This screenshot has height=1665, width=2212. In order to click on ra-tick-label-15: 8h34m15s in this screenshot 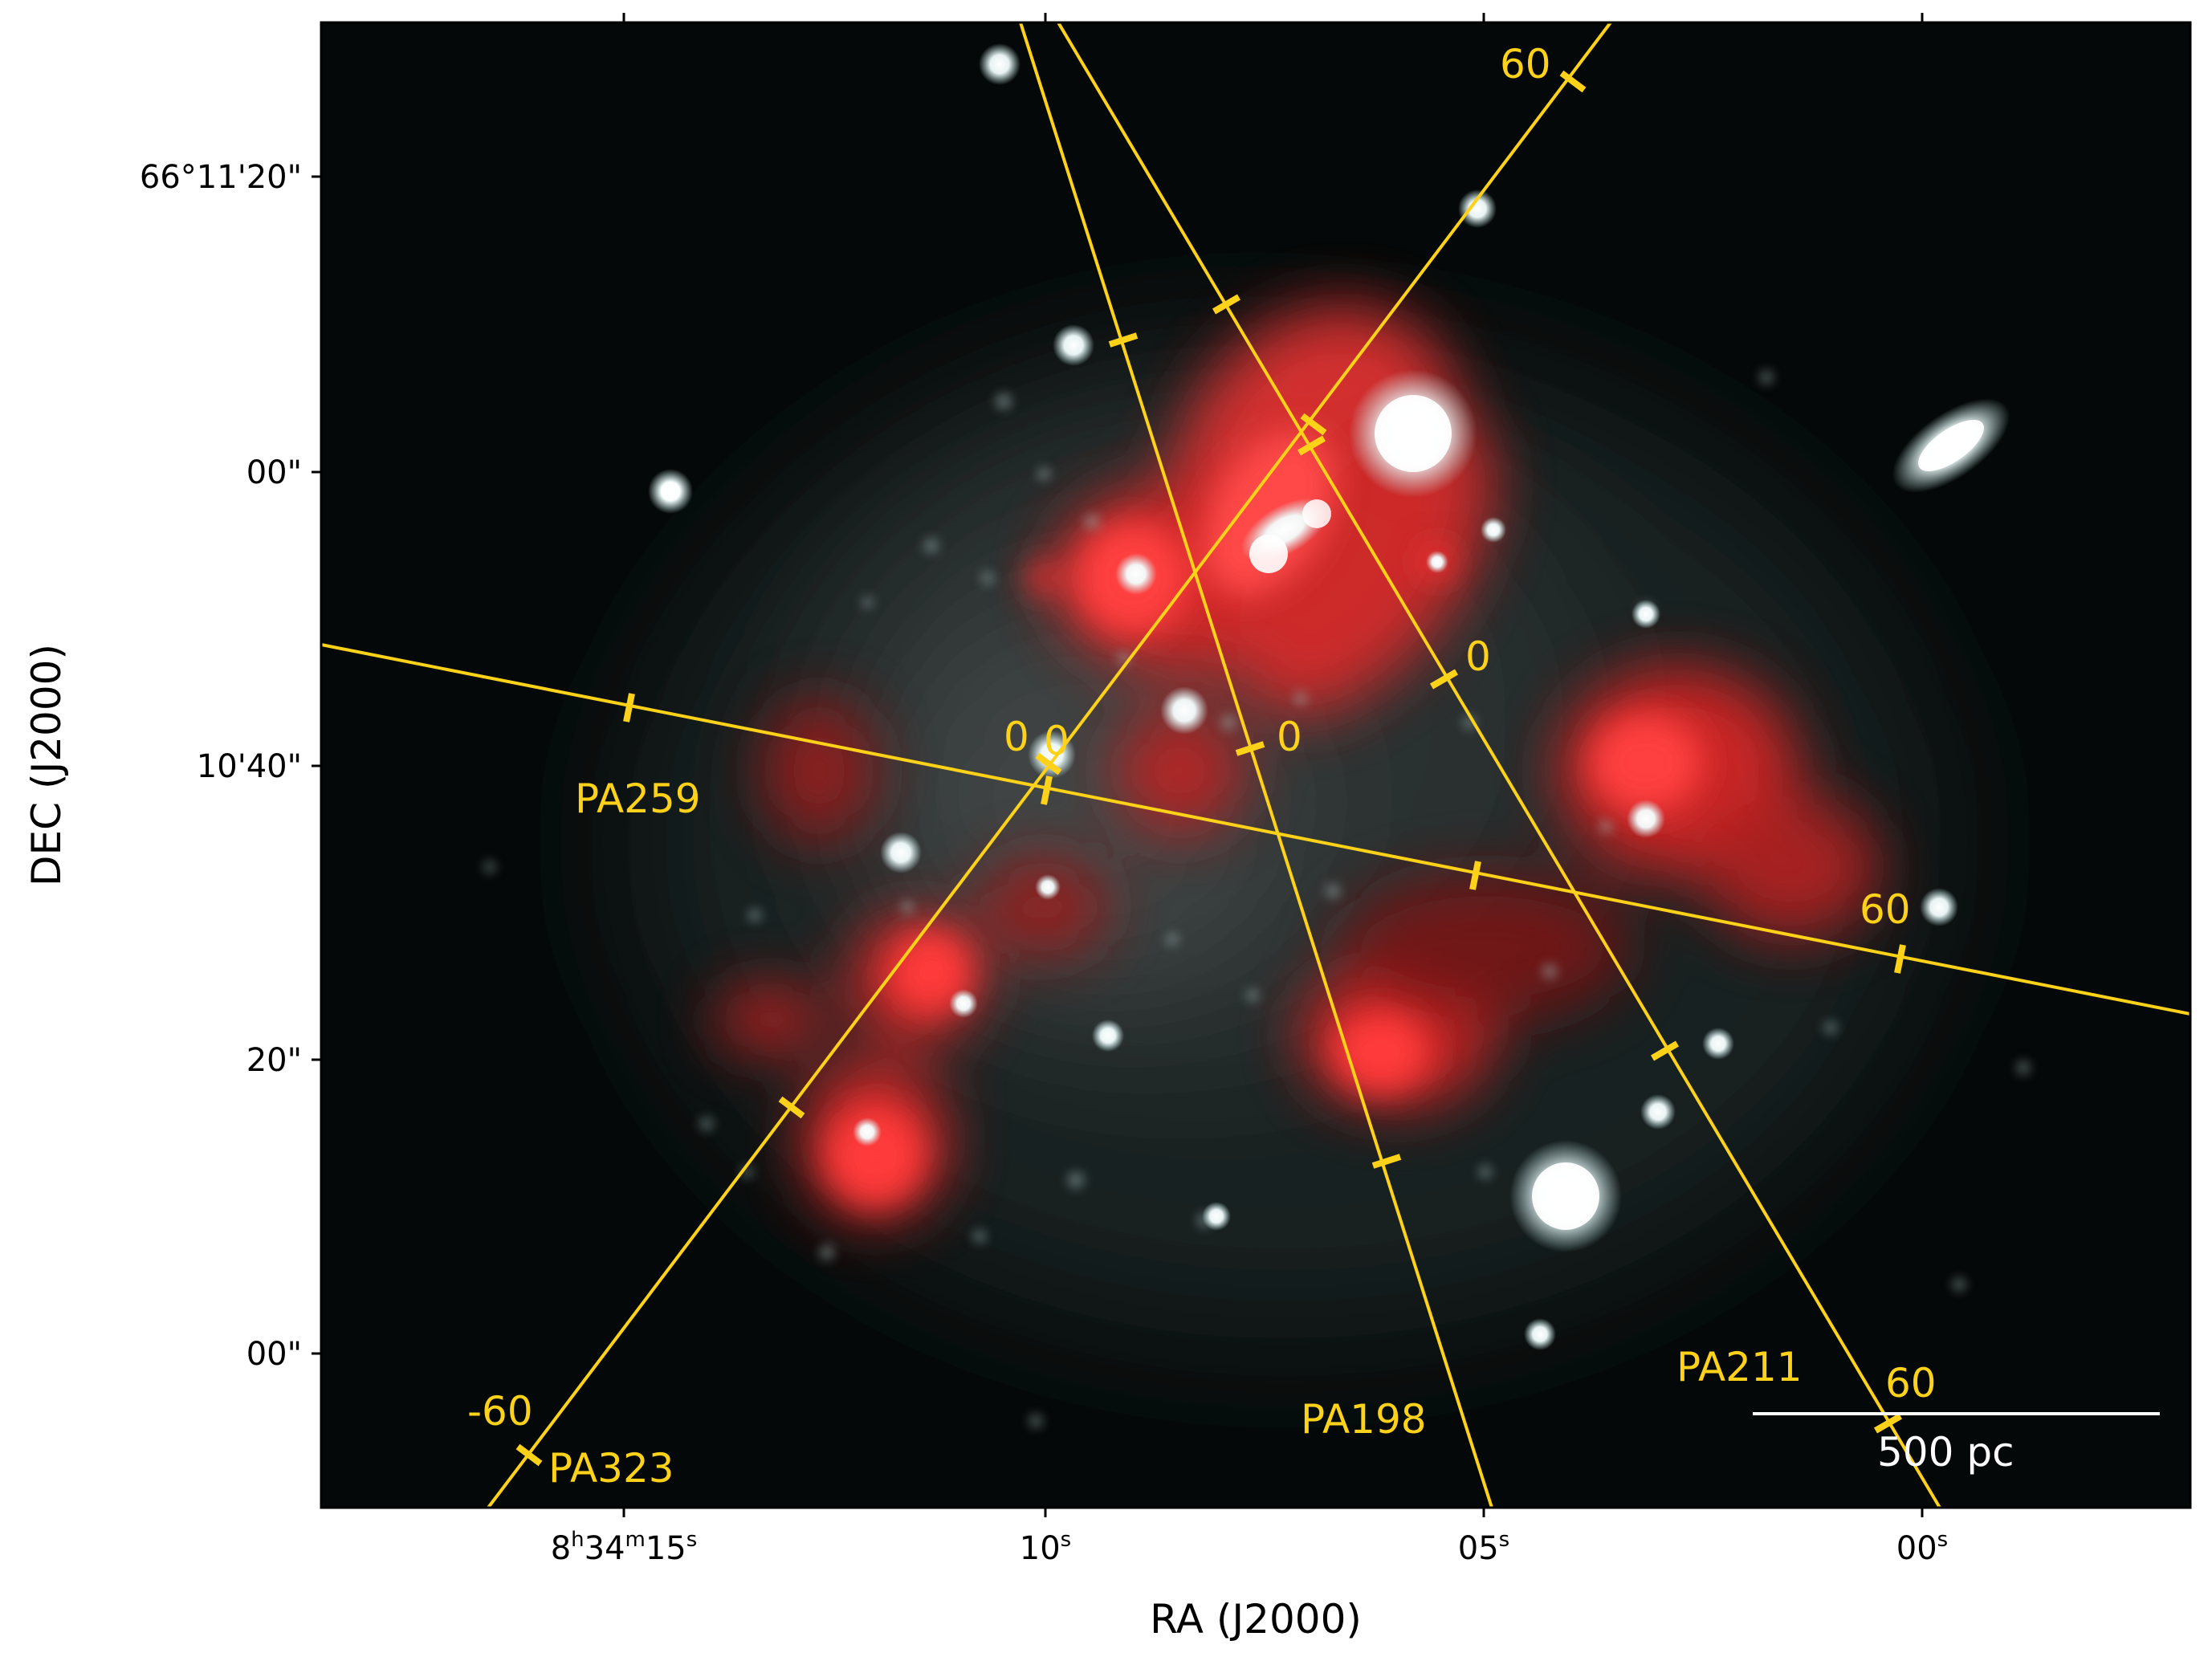, I will do `click(624, 1547)`.